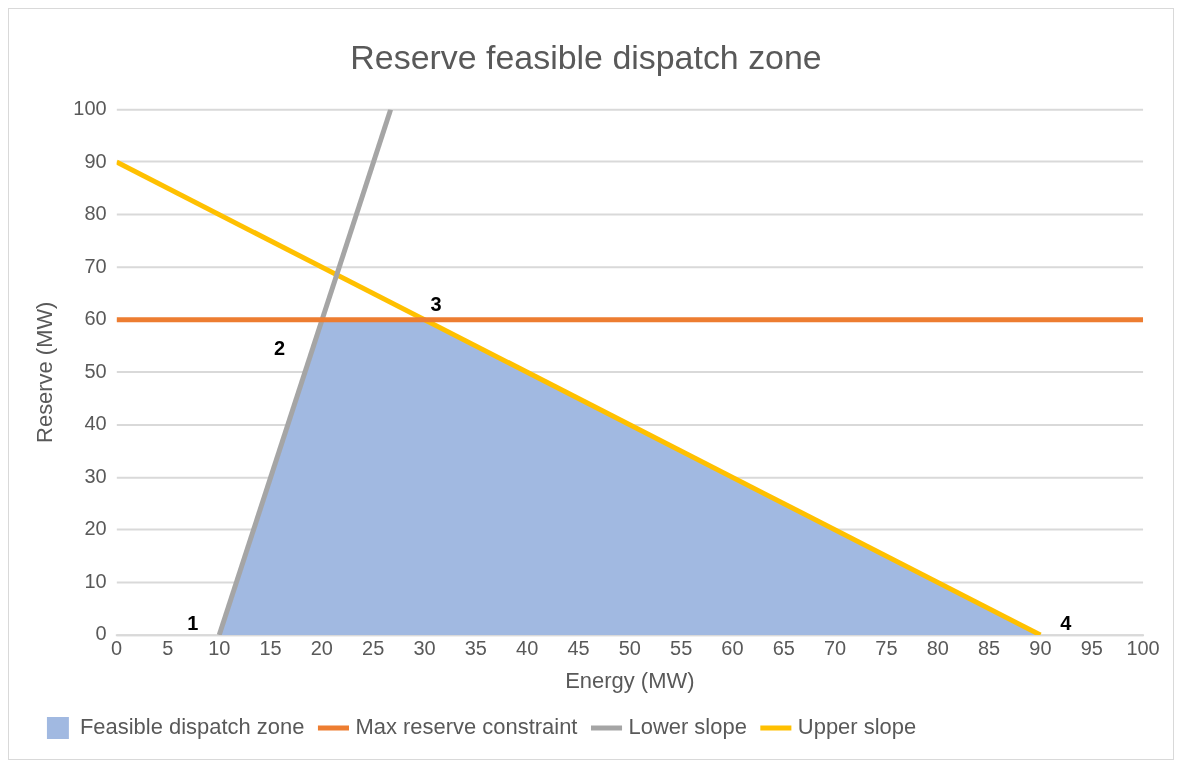  What do you see at coordinates (95, 580) in the screenshot?
I see `y-tick-label: 10` at bounding box center [95, 580].